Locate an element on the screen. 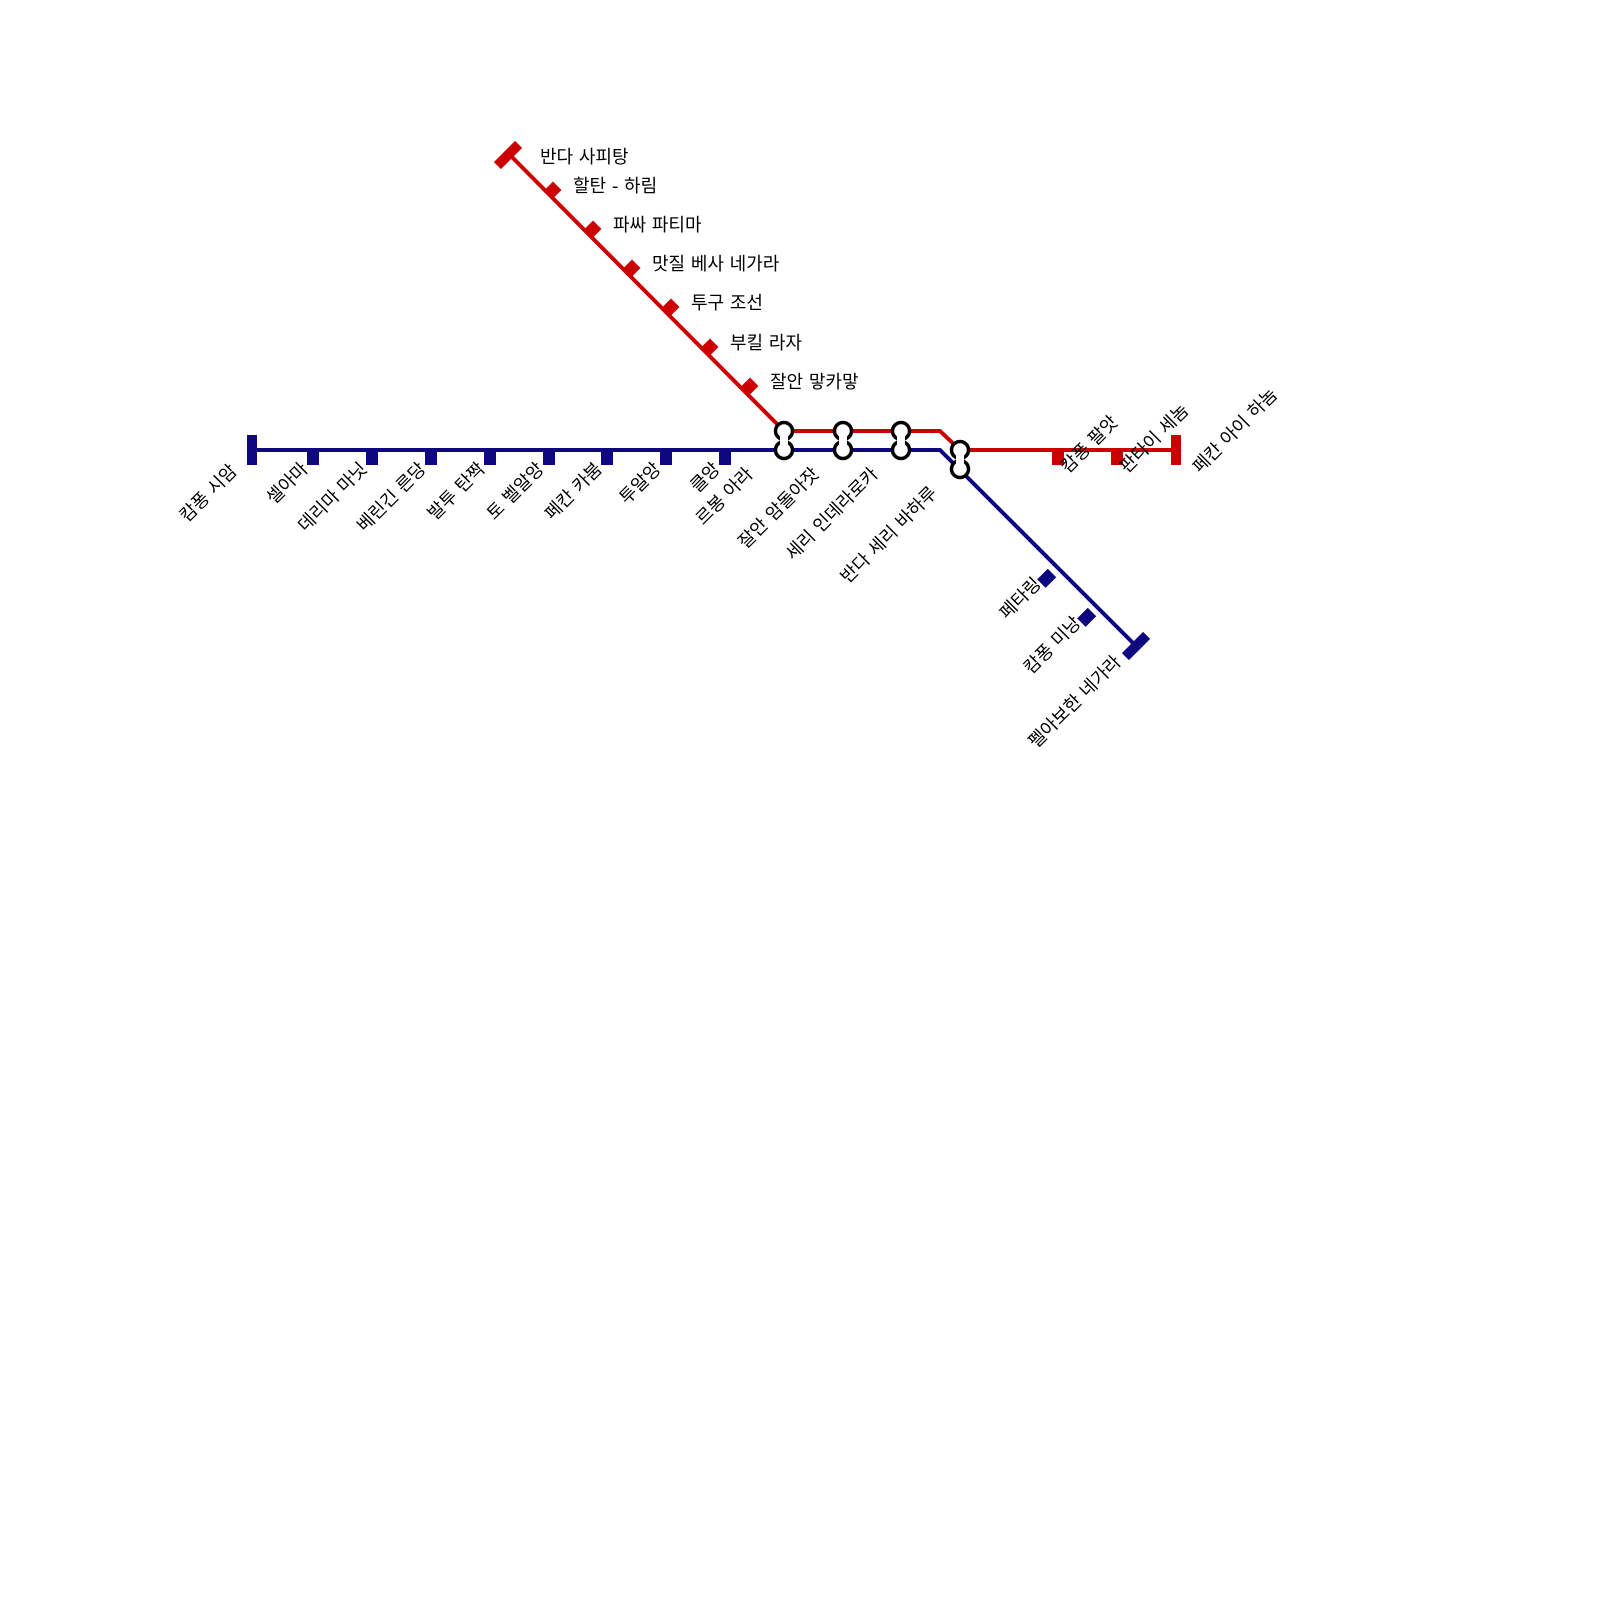 This screenshot has width=1600, height=1600. station-label: 판타이 세놈 is located at coordinates (1154, 438).